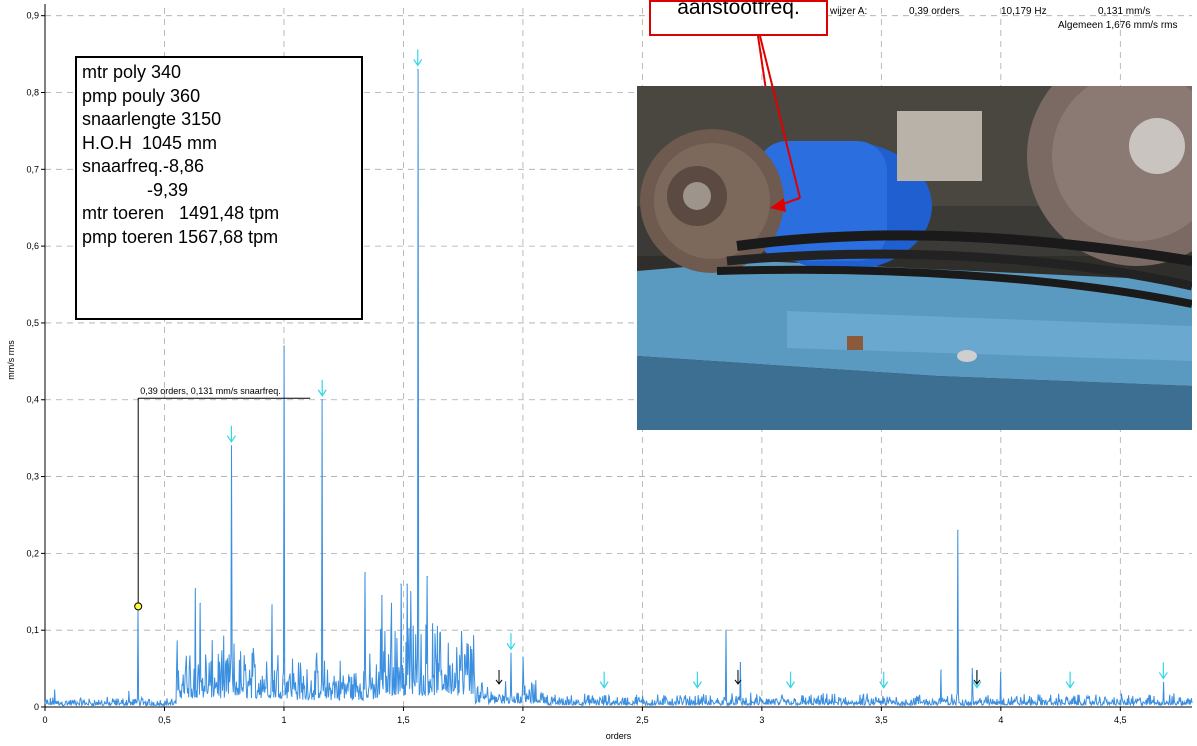 The width and height of the screenshot is (1197, 746). Describe the element at coordinates (403, 720) in the screenshot. I see `x-tick-label: 1,5` at that location.